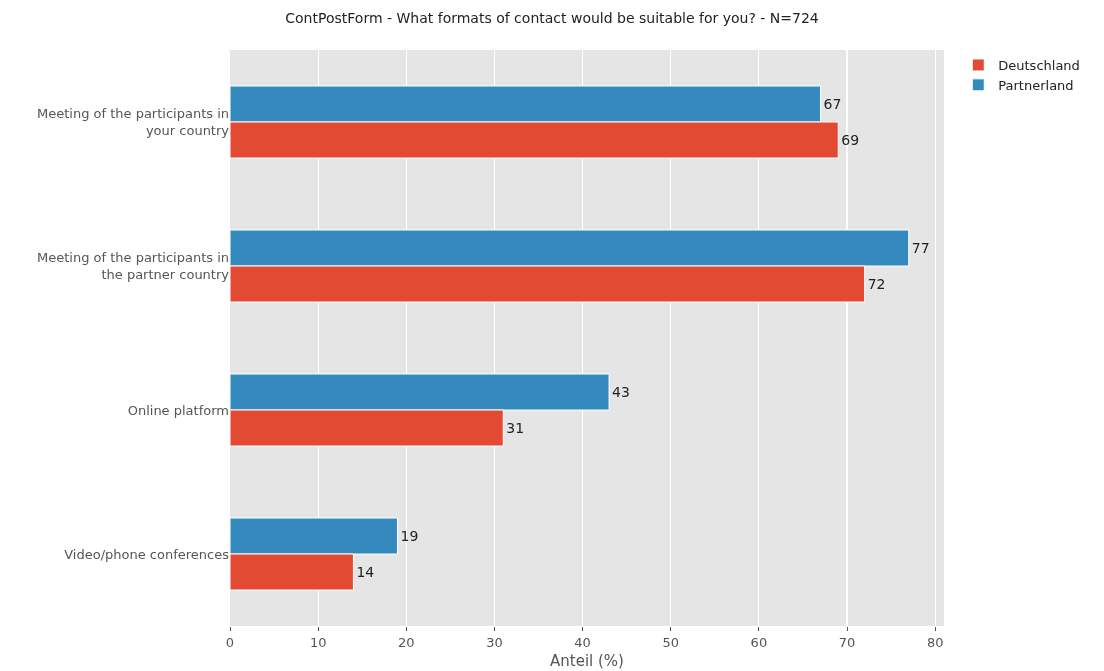  What do you see at coordinates (409, 536) in the screenshot?
I see `data-label: 19` at bounding box center [409, 536].